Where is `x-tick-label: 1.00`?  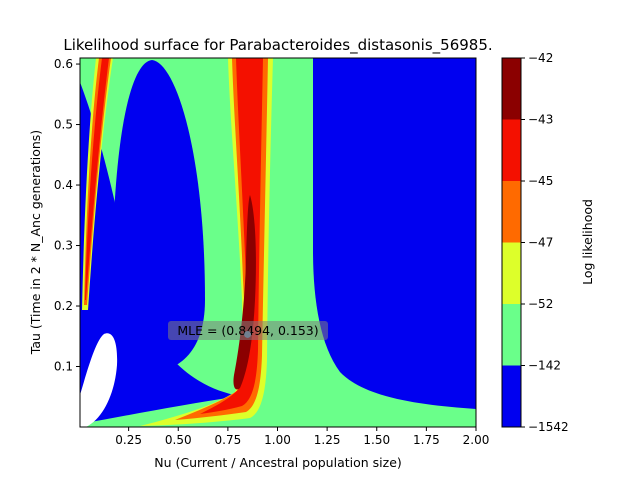 x-tick-label: 1.00 is located at coordinates (277, 440).